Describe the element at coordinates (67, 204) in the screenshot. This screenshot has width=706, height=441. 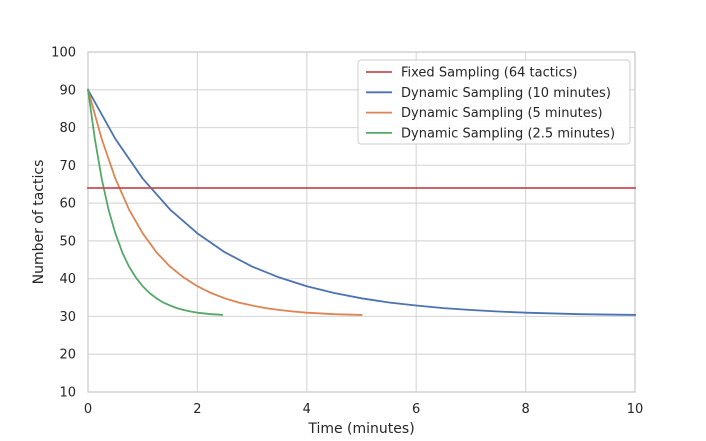
I see `y-tick-label: 60` at that location.